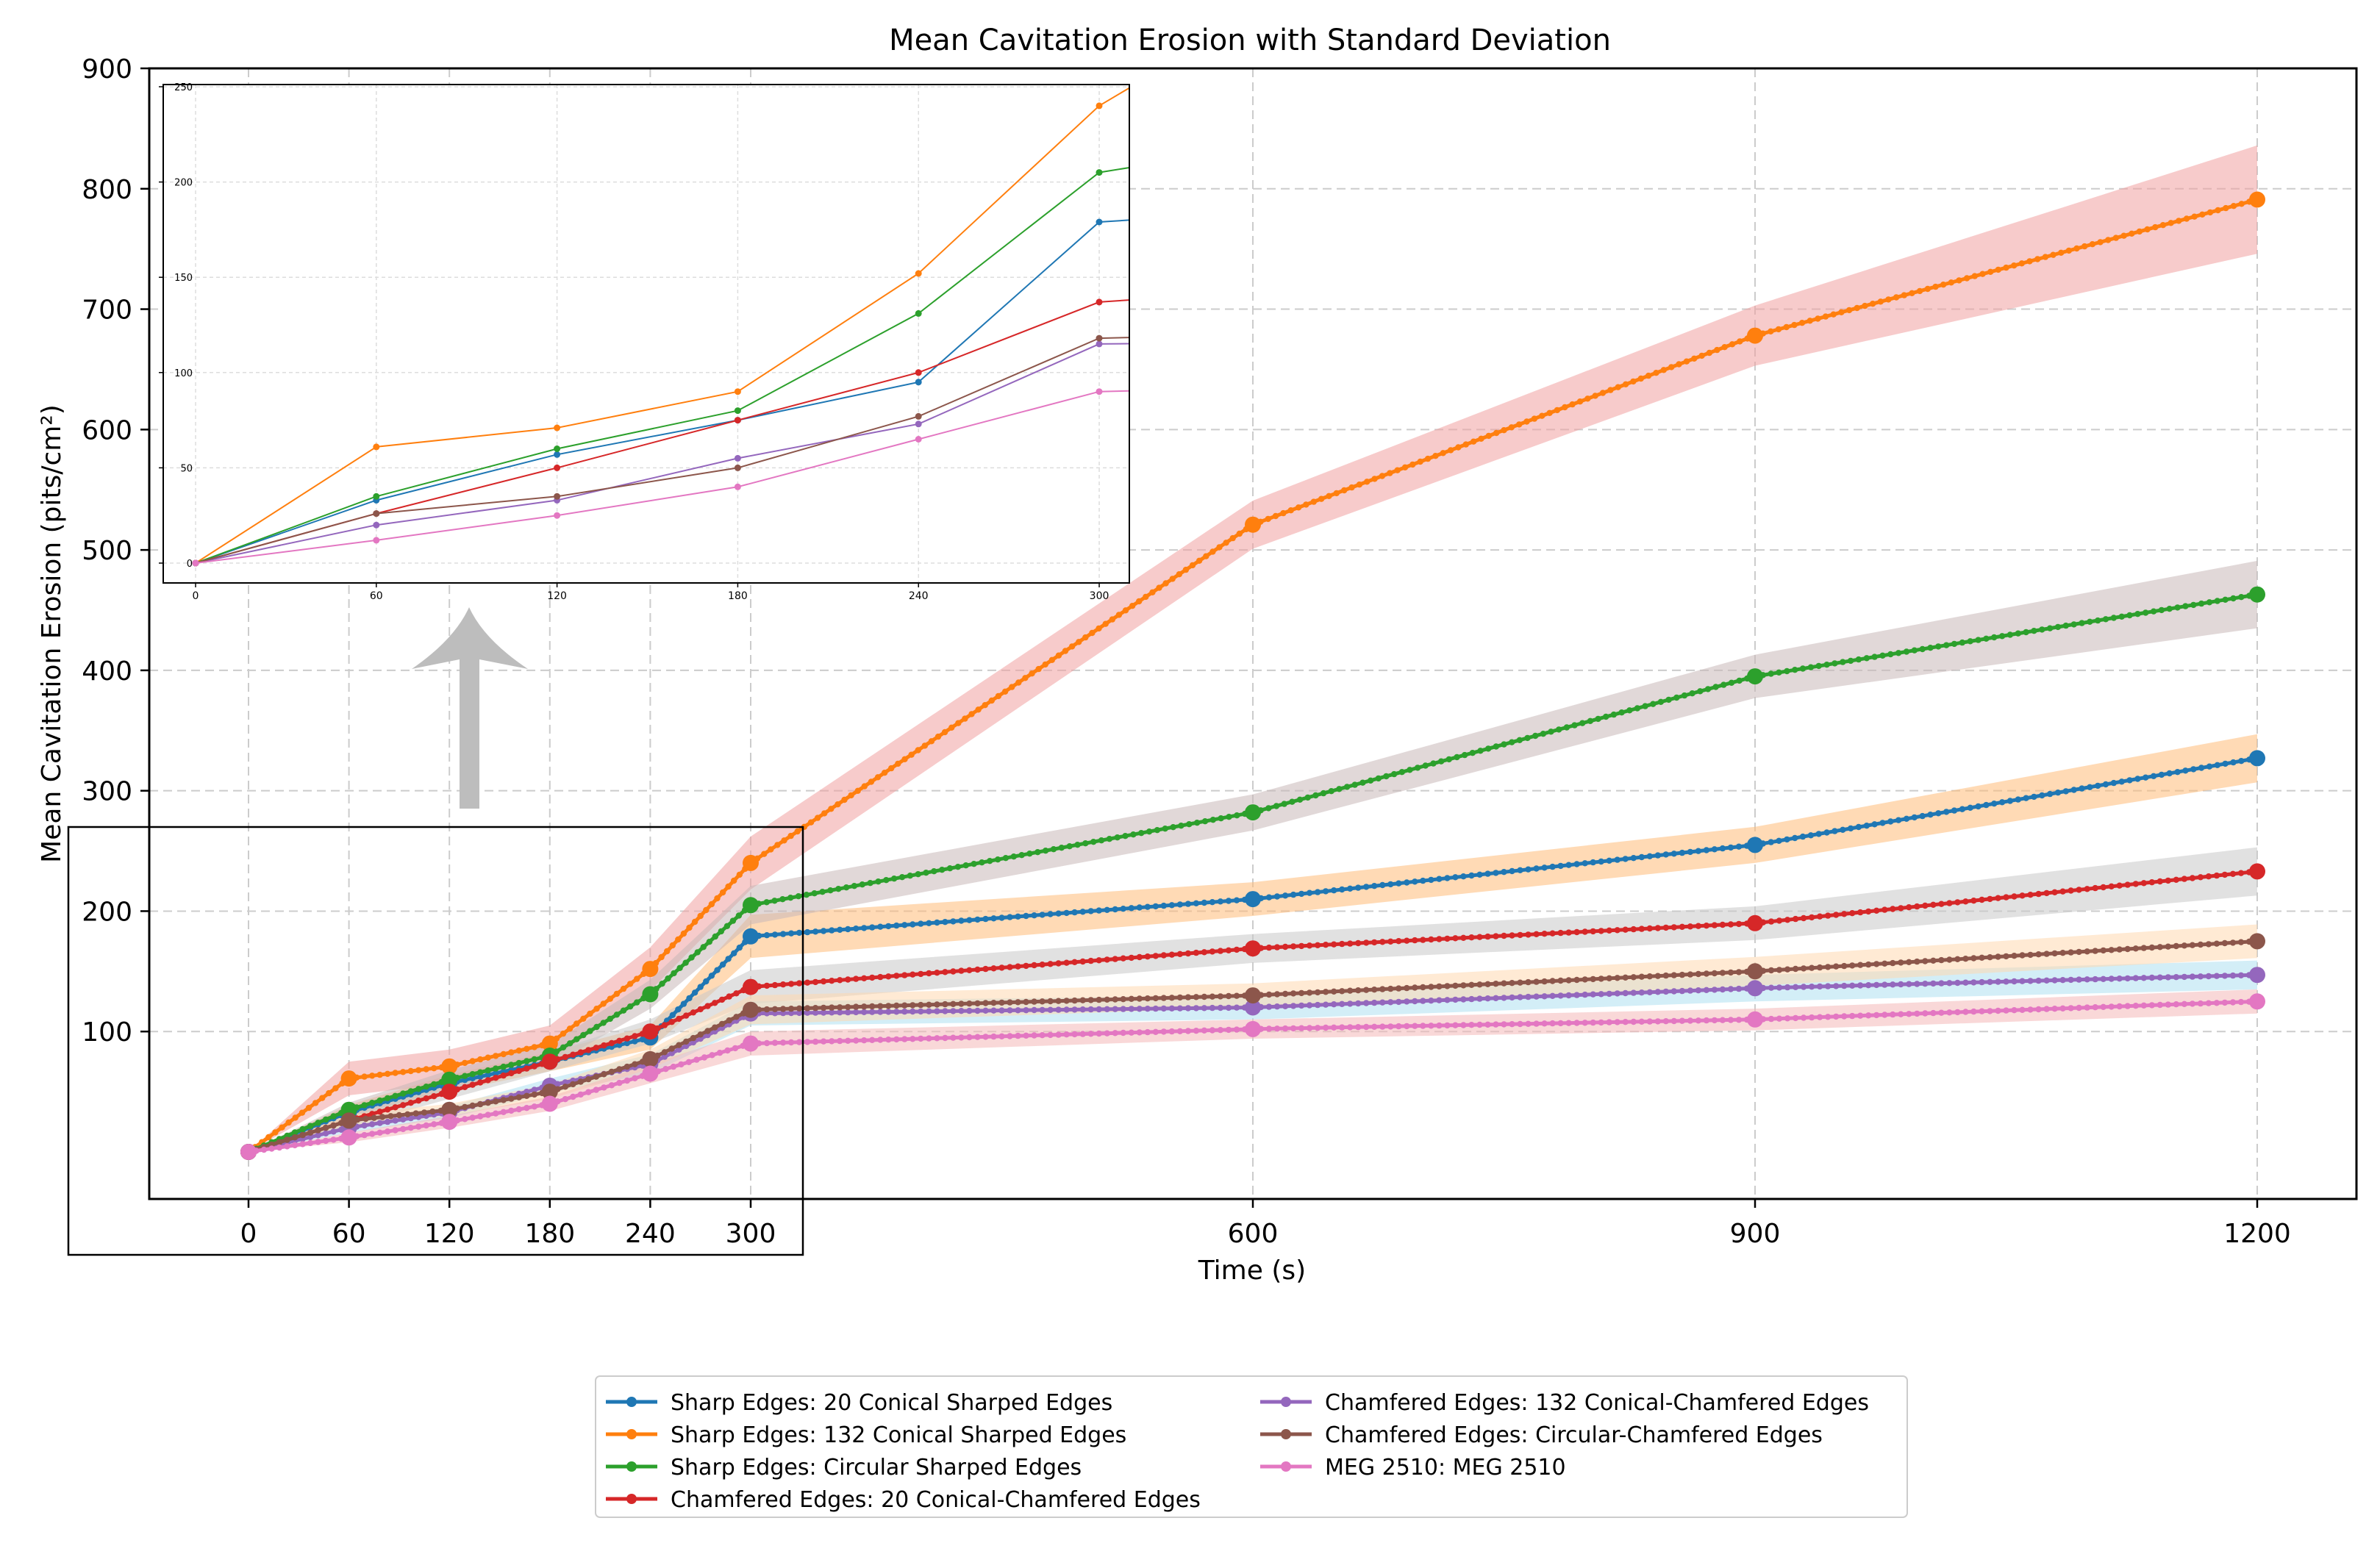 Image resolution: width=2380 pixels, height=1543 pixels. What do you see at coordinates (1286, 1466) in the screenshot?
I see `legend-swatch-marker` at bounding box center [1286, 1466].